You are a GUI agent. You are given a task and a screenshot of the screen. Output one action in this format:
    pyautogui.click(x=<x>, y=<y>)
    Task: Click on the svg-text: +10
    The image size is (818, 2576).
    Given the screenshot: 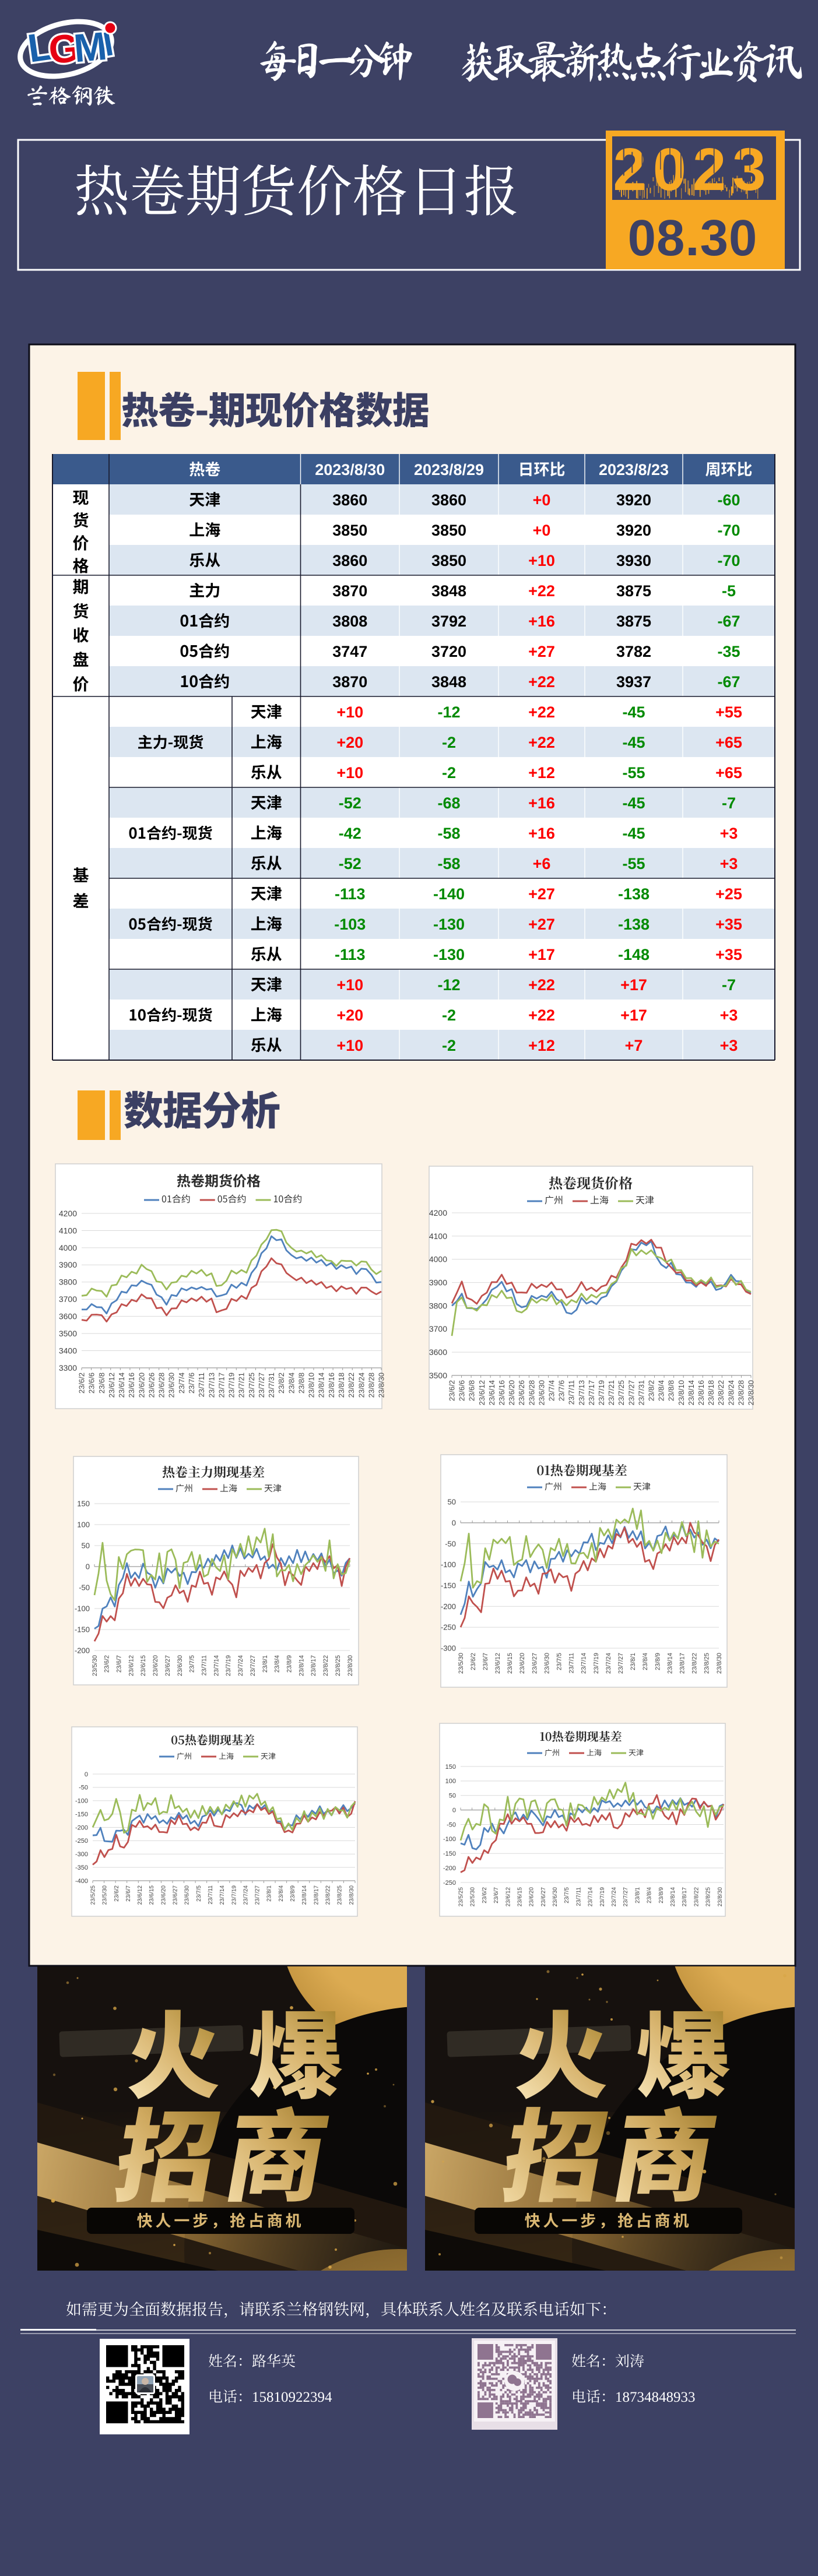 What is the action you would take?
    pyautogui.click(x=350, y=1046)
    